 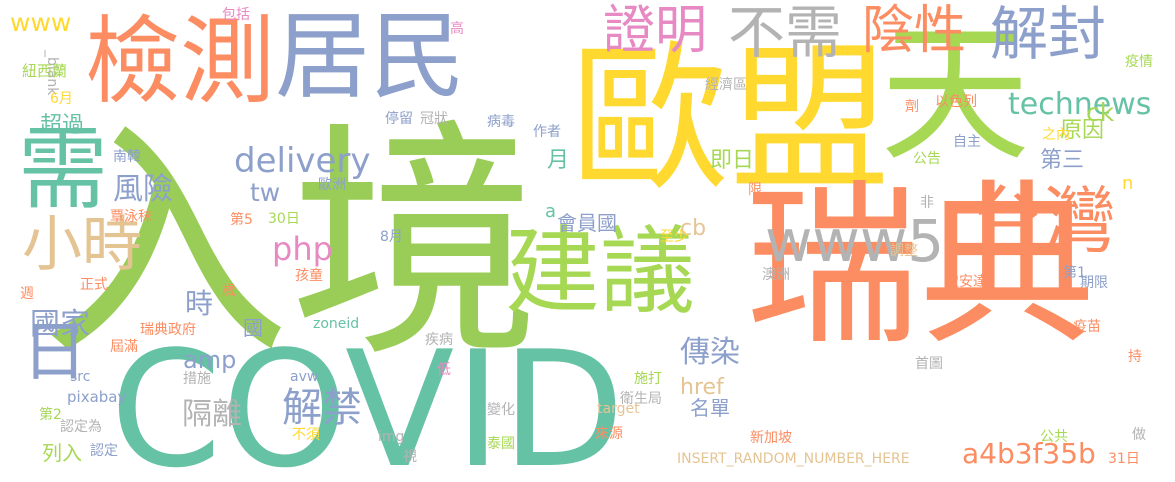 What do you see at coordinates (912, 107) in the screenshot?
I see `word: 劑` at bounding box center [912, 107].